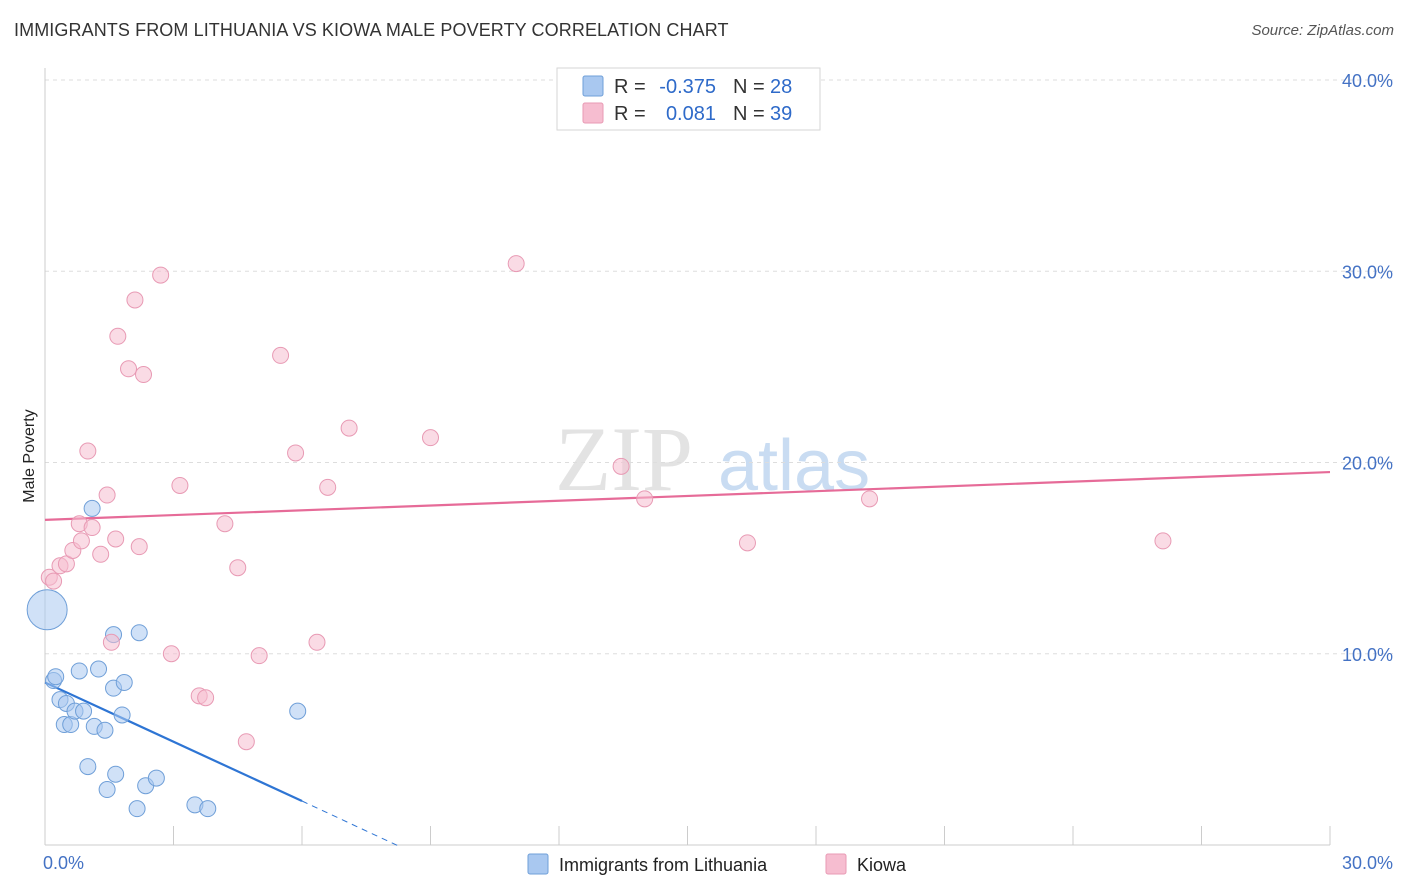 The height and width of the screenshot is (892, 1406). What do you see at coordinates (781, 114) in the screenshot?
I see `legend-n-value: 39` at bounding box center [781, 114].